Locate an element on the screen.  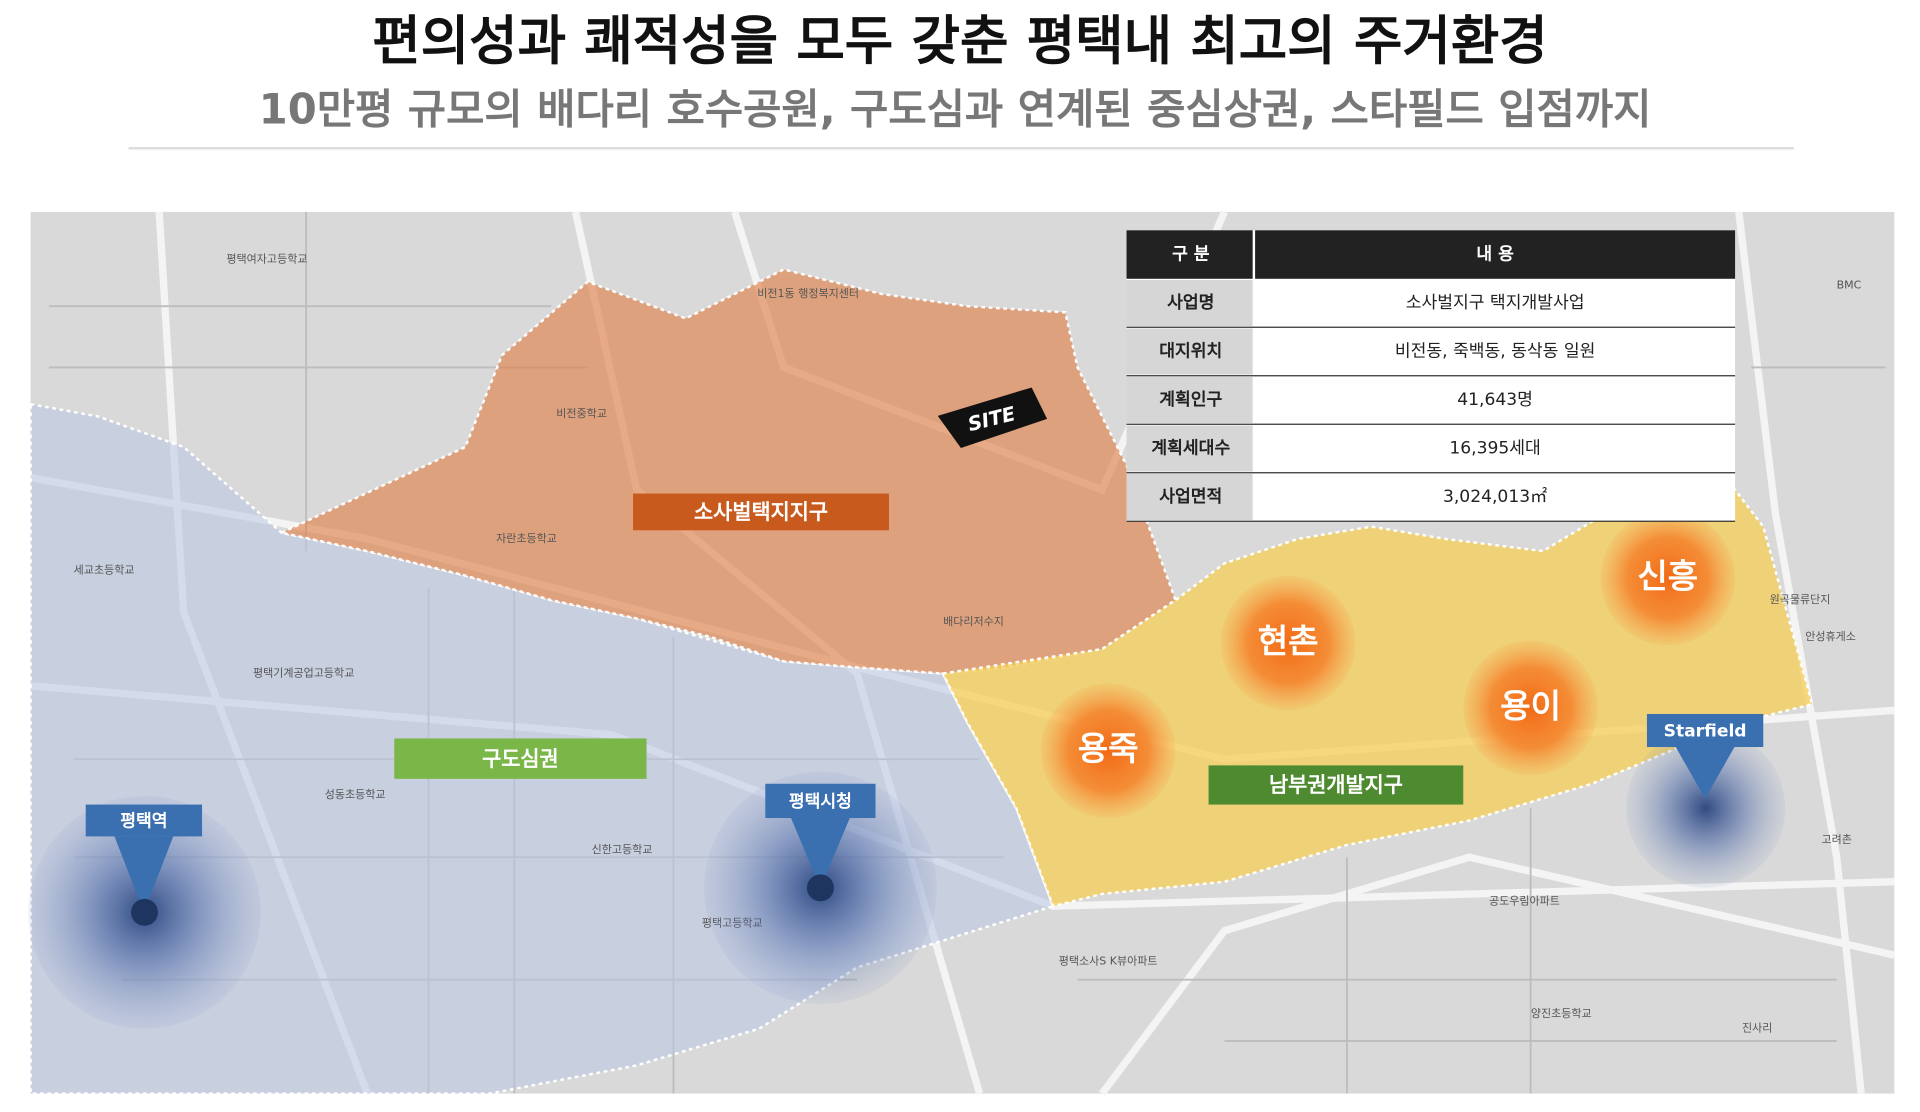
table-header: 내 용 is located at coordinates (1495, 255).